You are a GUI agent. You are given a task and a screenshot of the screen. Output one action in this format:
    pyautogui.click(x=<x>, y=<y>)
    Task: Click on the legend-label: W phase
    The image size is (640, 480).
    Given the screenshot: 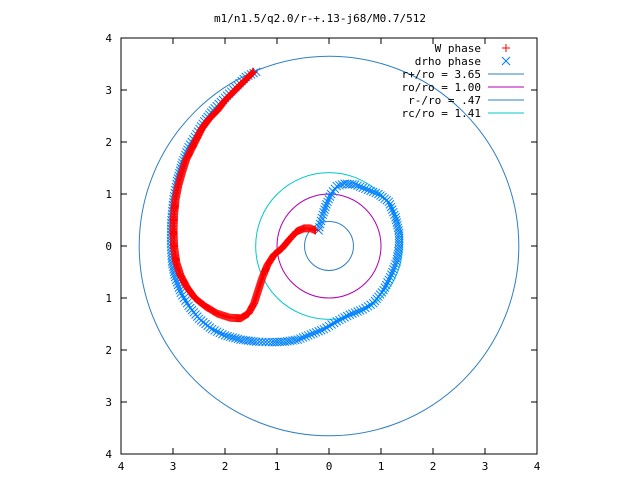 What is the action you would take?
    pyautogui.click(x=458, y=48)
    